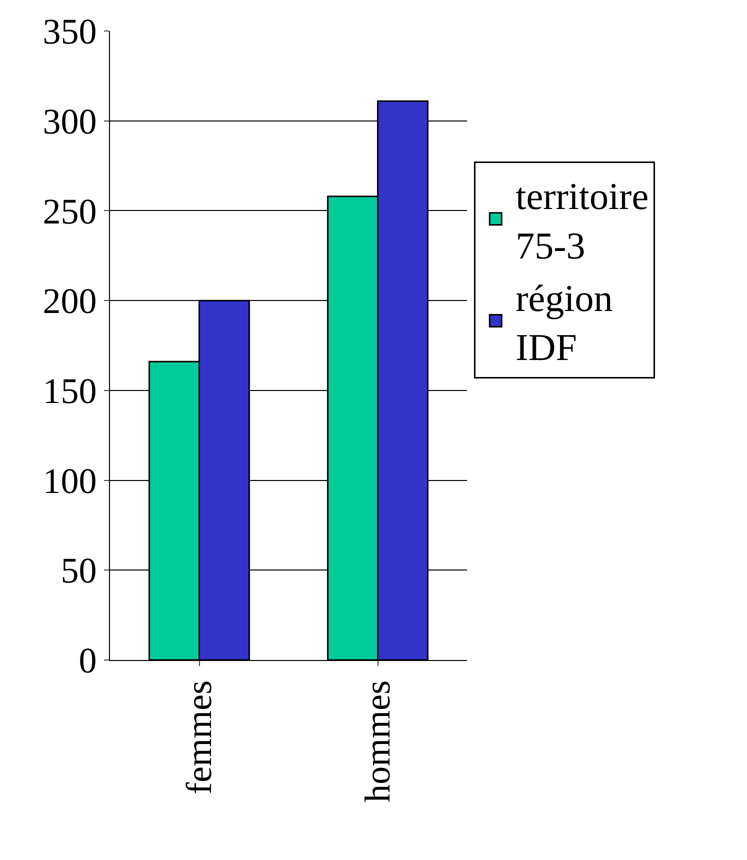 Image resolution: width=747 pixels, height=860 pixels. What do you see at coordinates (69, 121) in the screenshot?
I see `y-tick-label: 300` at bounding box center [69, 121].